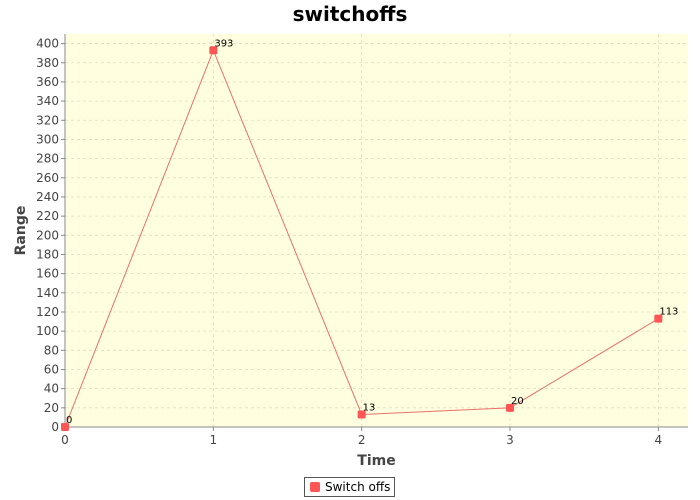 The height and width of the screenshot is (500, 700). What do you see at coordinates (47, 254) in the screenshot?
I see `y-tick-label: 180` at bounding box center [47, 254].